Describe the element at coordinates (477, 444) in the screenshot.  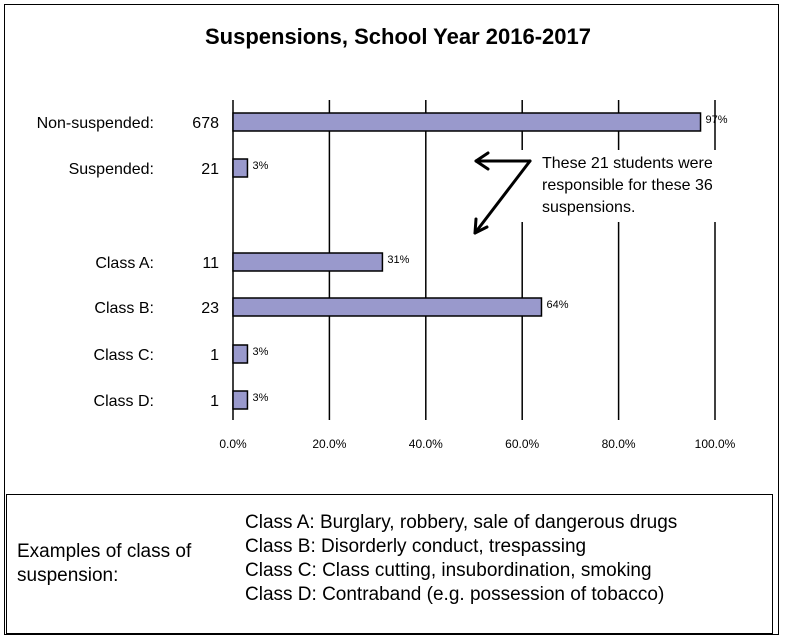
I see `x-tick-labels: 0.0% 20.0% 40.0% 60.0% 80.0% 100.0%` at that location.